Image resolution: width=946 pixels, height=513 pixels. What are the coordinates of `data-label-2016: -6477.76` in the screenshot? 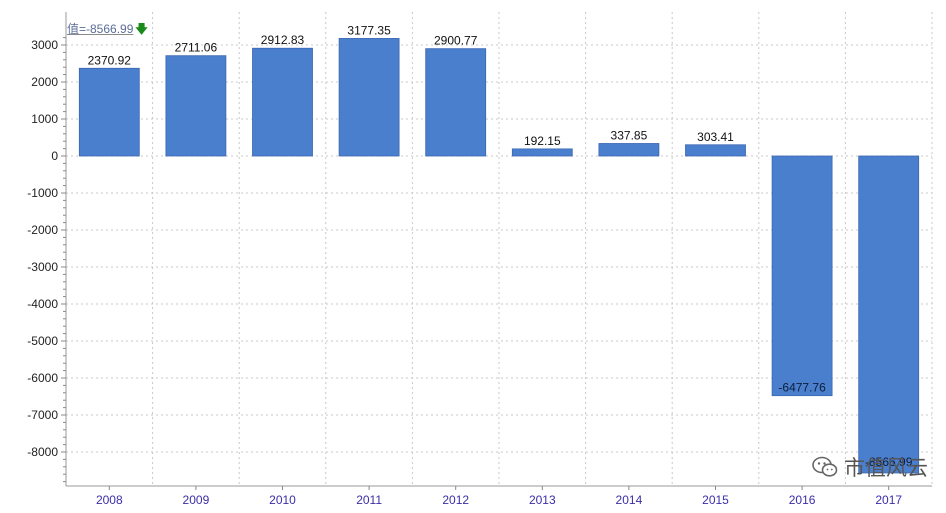 It's located at (802, 388).